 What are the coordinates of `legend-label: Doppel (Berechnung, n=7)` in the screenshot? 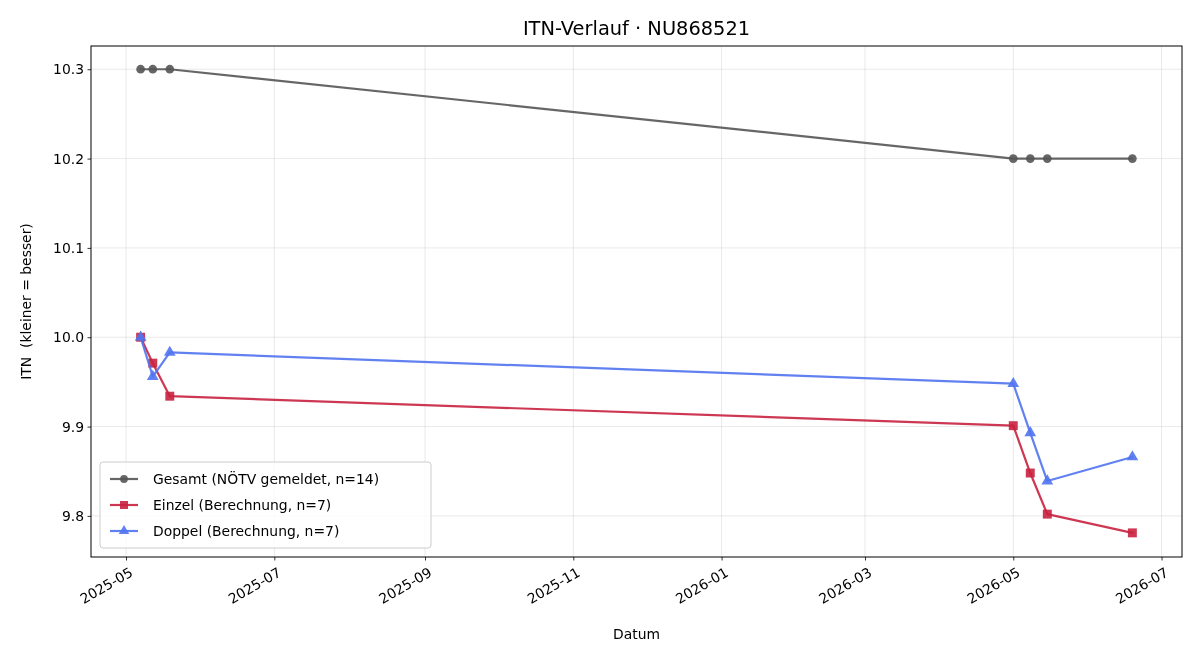 It's located at (246, 530).